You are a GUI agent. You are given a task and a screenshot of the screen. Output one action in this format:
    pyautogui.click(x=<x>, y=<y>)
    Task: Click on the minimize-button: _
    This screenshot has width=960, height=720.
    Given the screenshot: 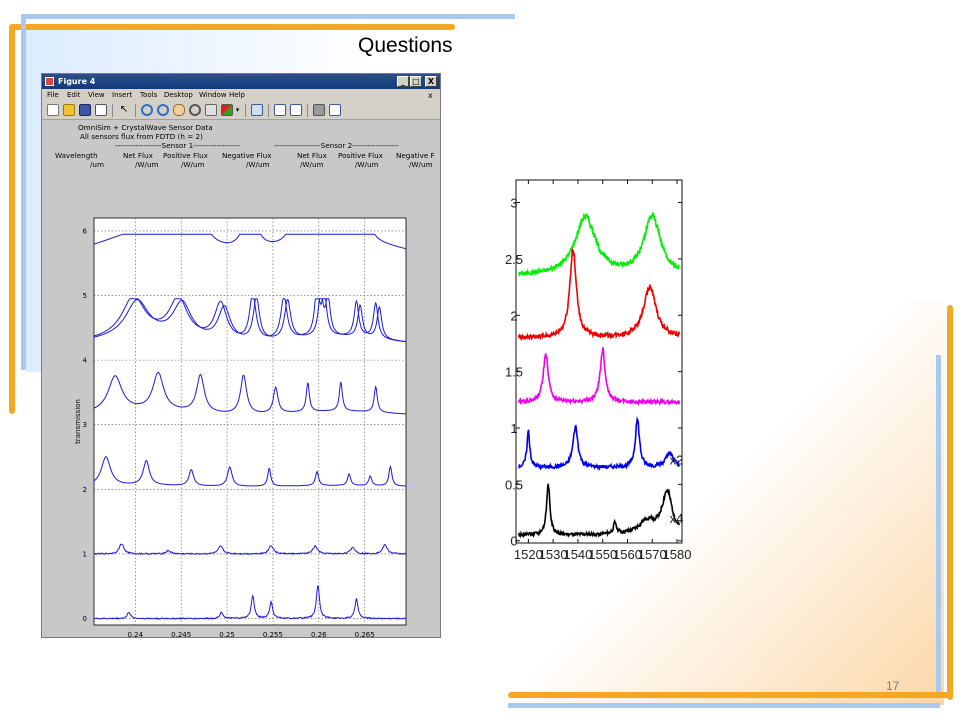 What is the action you would take?
    pyautogui.click(x=403, y=81)
    